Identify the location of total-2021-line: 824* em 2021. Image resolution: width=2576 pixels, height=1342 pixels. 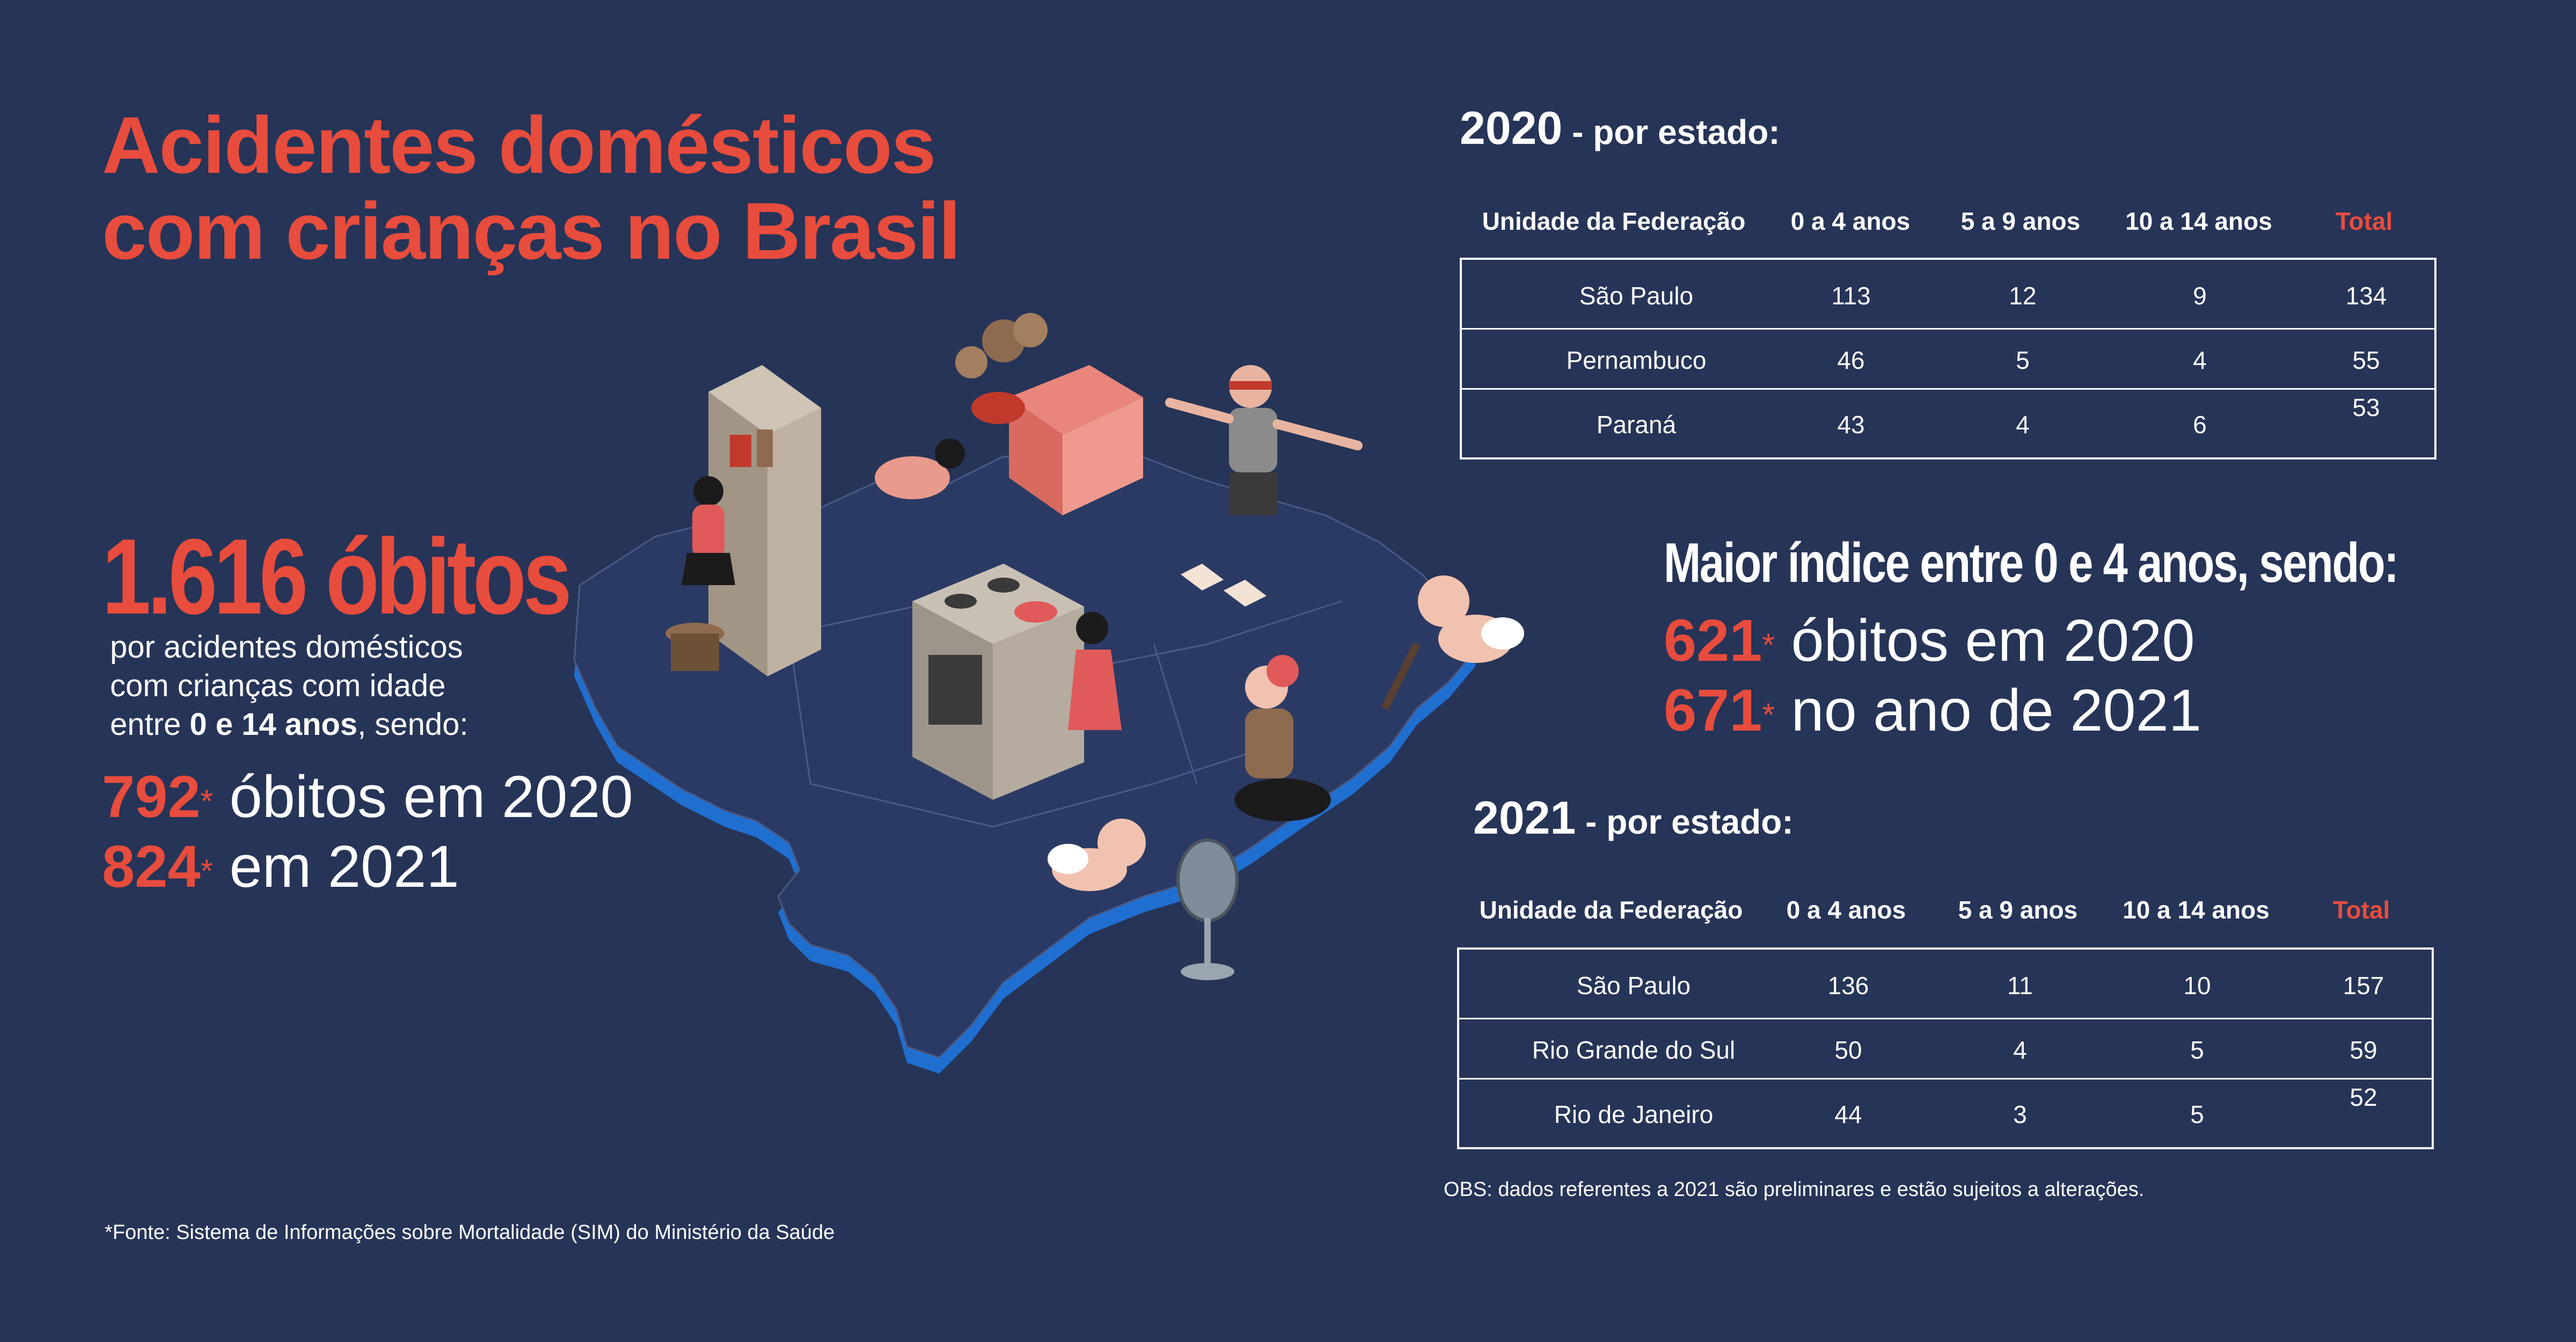
(367, 867).